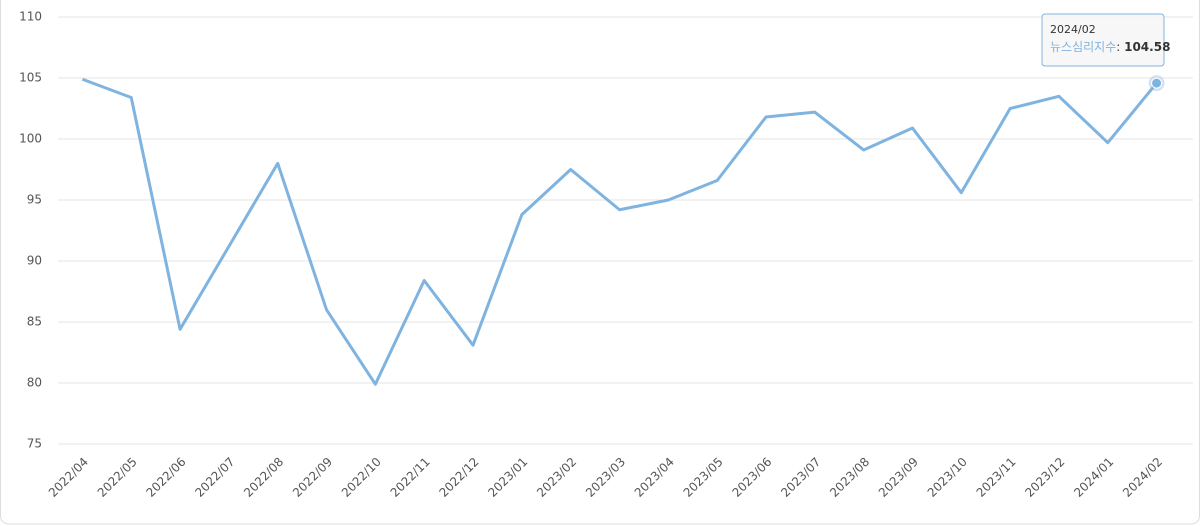 This screenshot has height=526, width=1200. Describe the element at coordinates (703, 477) in the screenshot. I see `x-tick-label: 2023/05` at that location.